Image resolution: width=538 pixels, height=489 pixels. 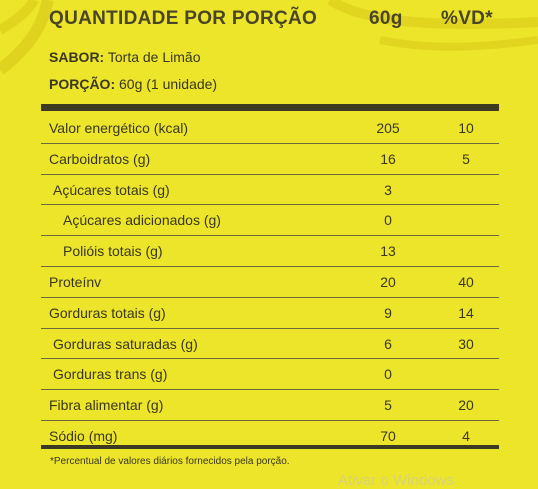 I want to click on bottom-rule, so click(x=270, y=447).